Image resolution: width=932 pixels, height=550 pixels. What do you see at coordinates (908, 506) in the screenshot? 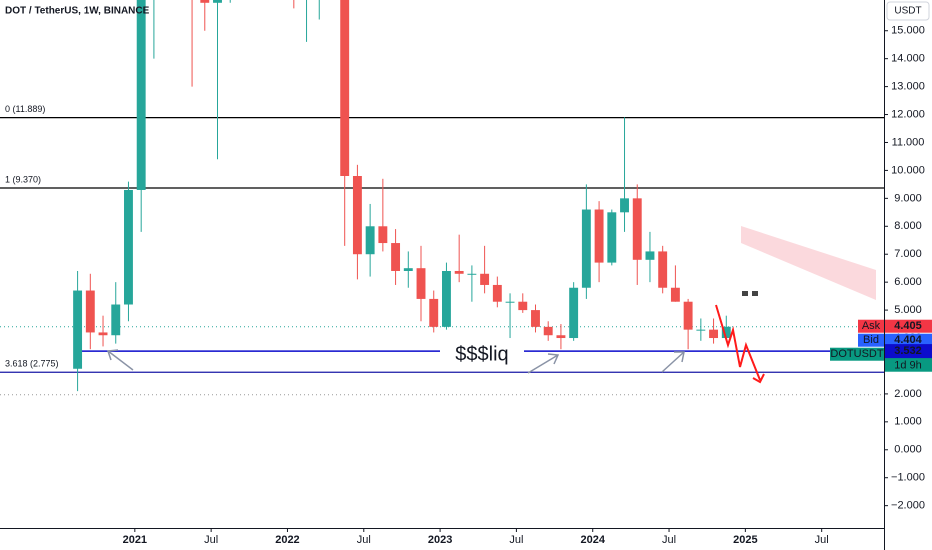
I see `y-tick-label: −2.000` at bounding box center [908, 506].